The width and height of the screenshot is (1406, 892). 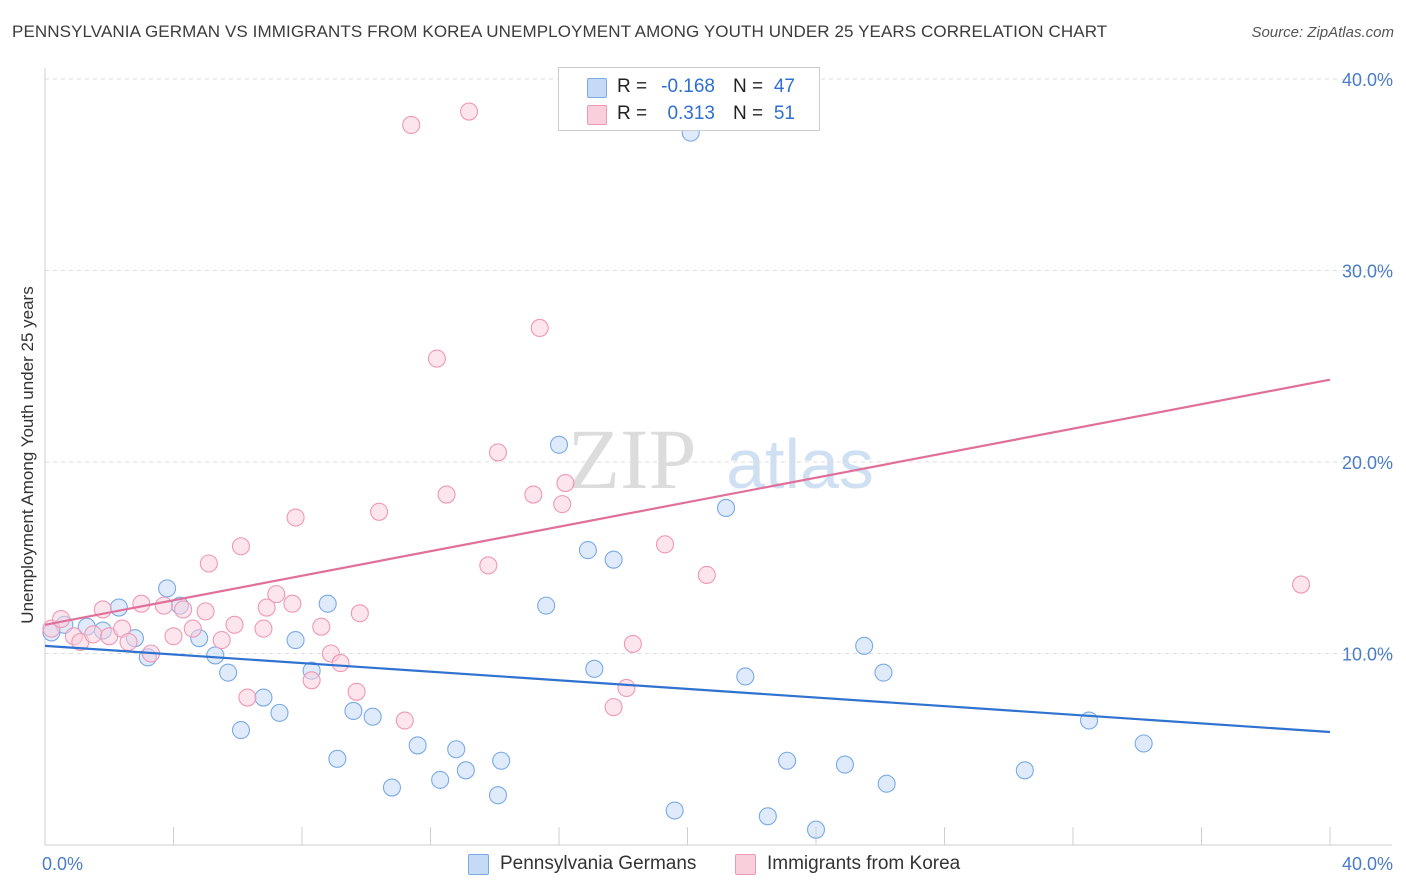 I want to click on pennsylvania-germans-trend-line, so click(x=687, y=689).